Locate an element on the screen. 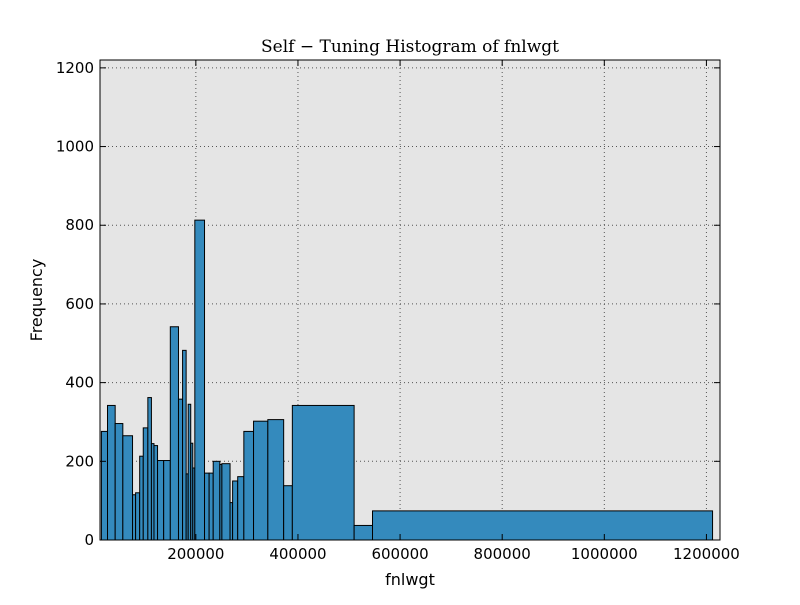 This screenshot has height=605, width=800. x-tick-label: 1000000 is located at coordinates (604, 554).